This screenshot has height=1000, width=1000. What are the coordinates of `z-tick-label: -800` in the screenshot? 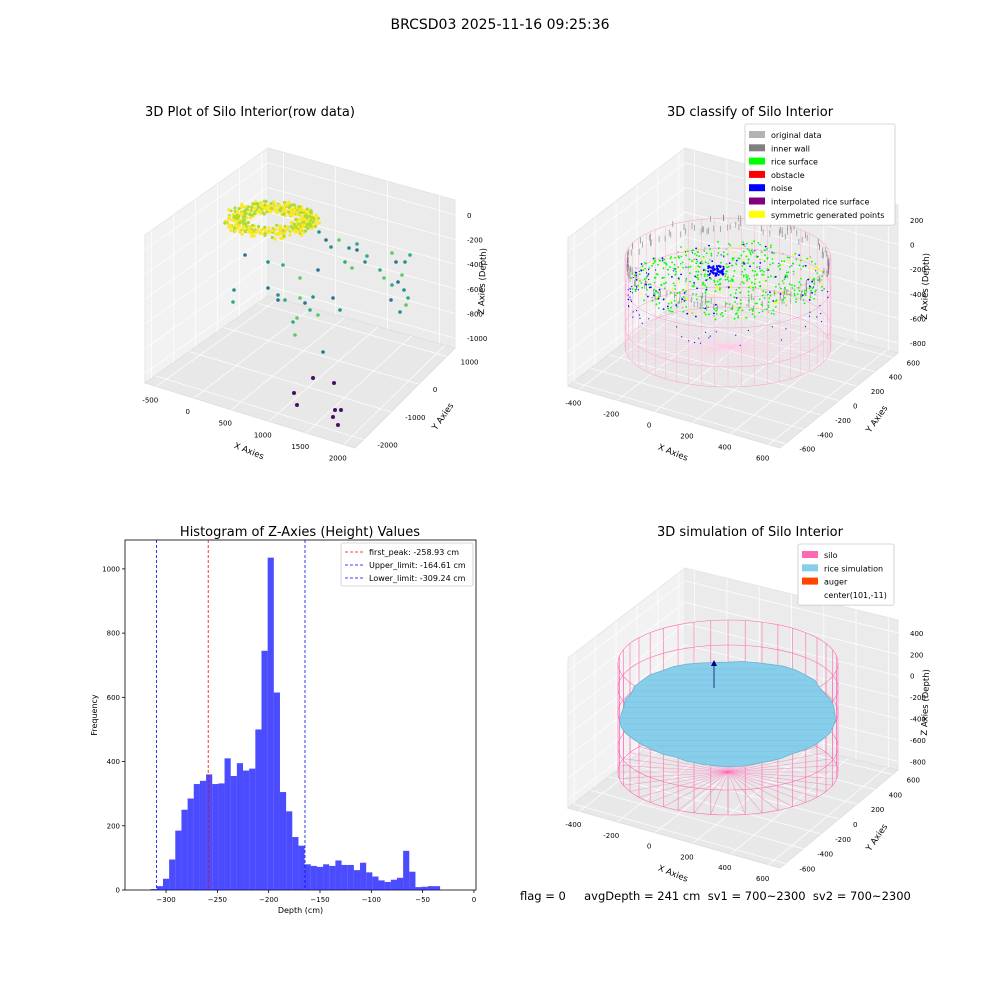 It's located at (475, 314).